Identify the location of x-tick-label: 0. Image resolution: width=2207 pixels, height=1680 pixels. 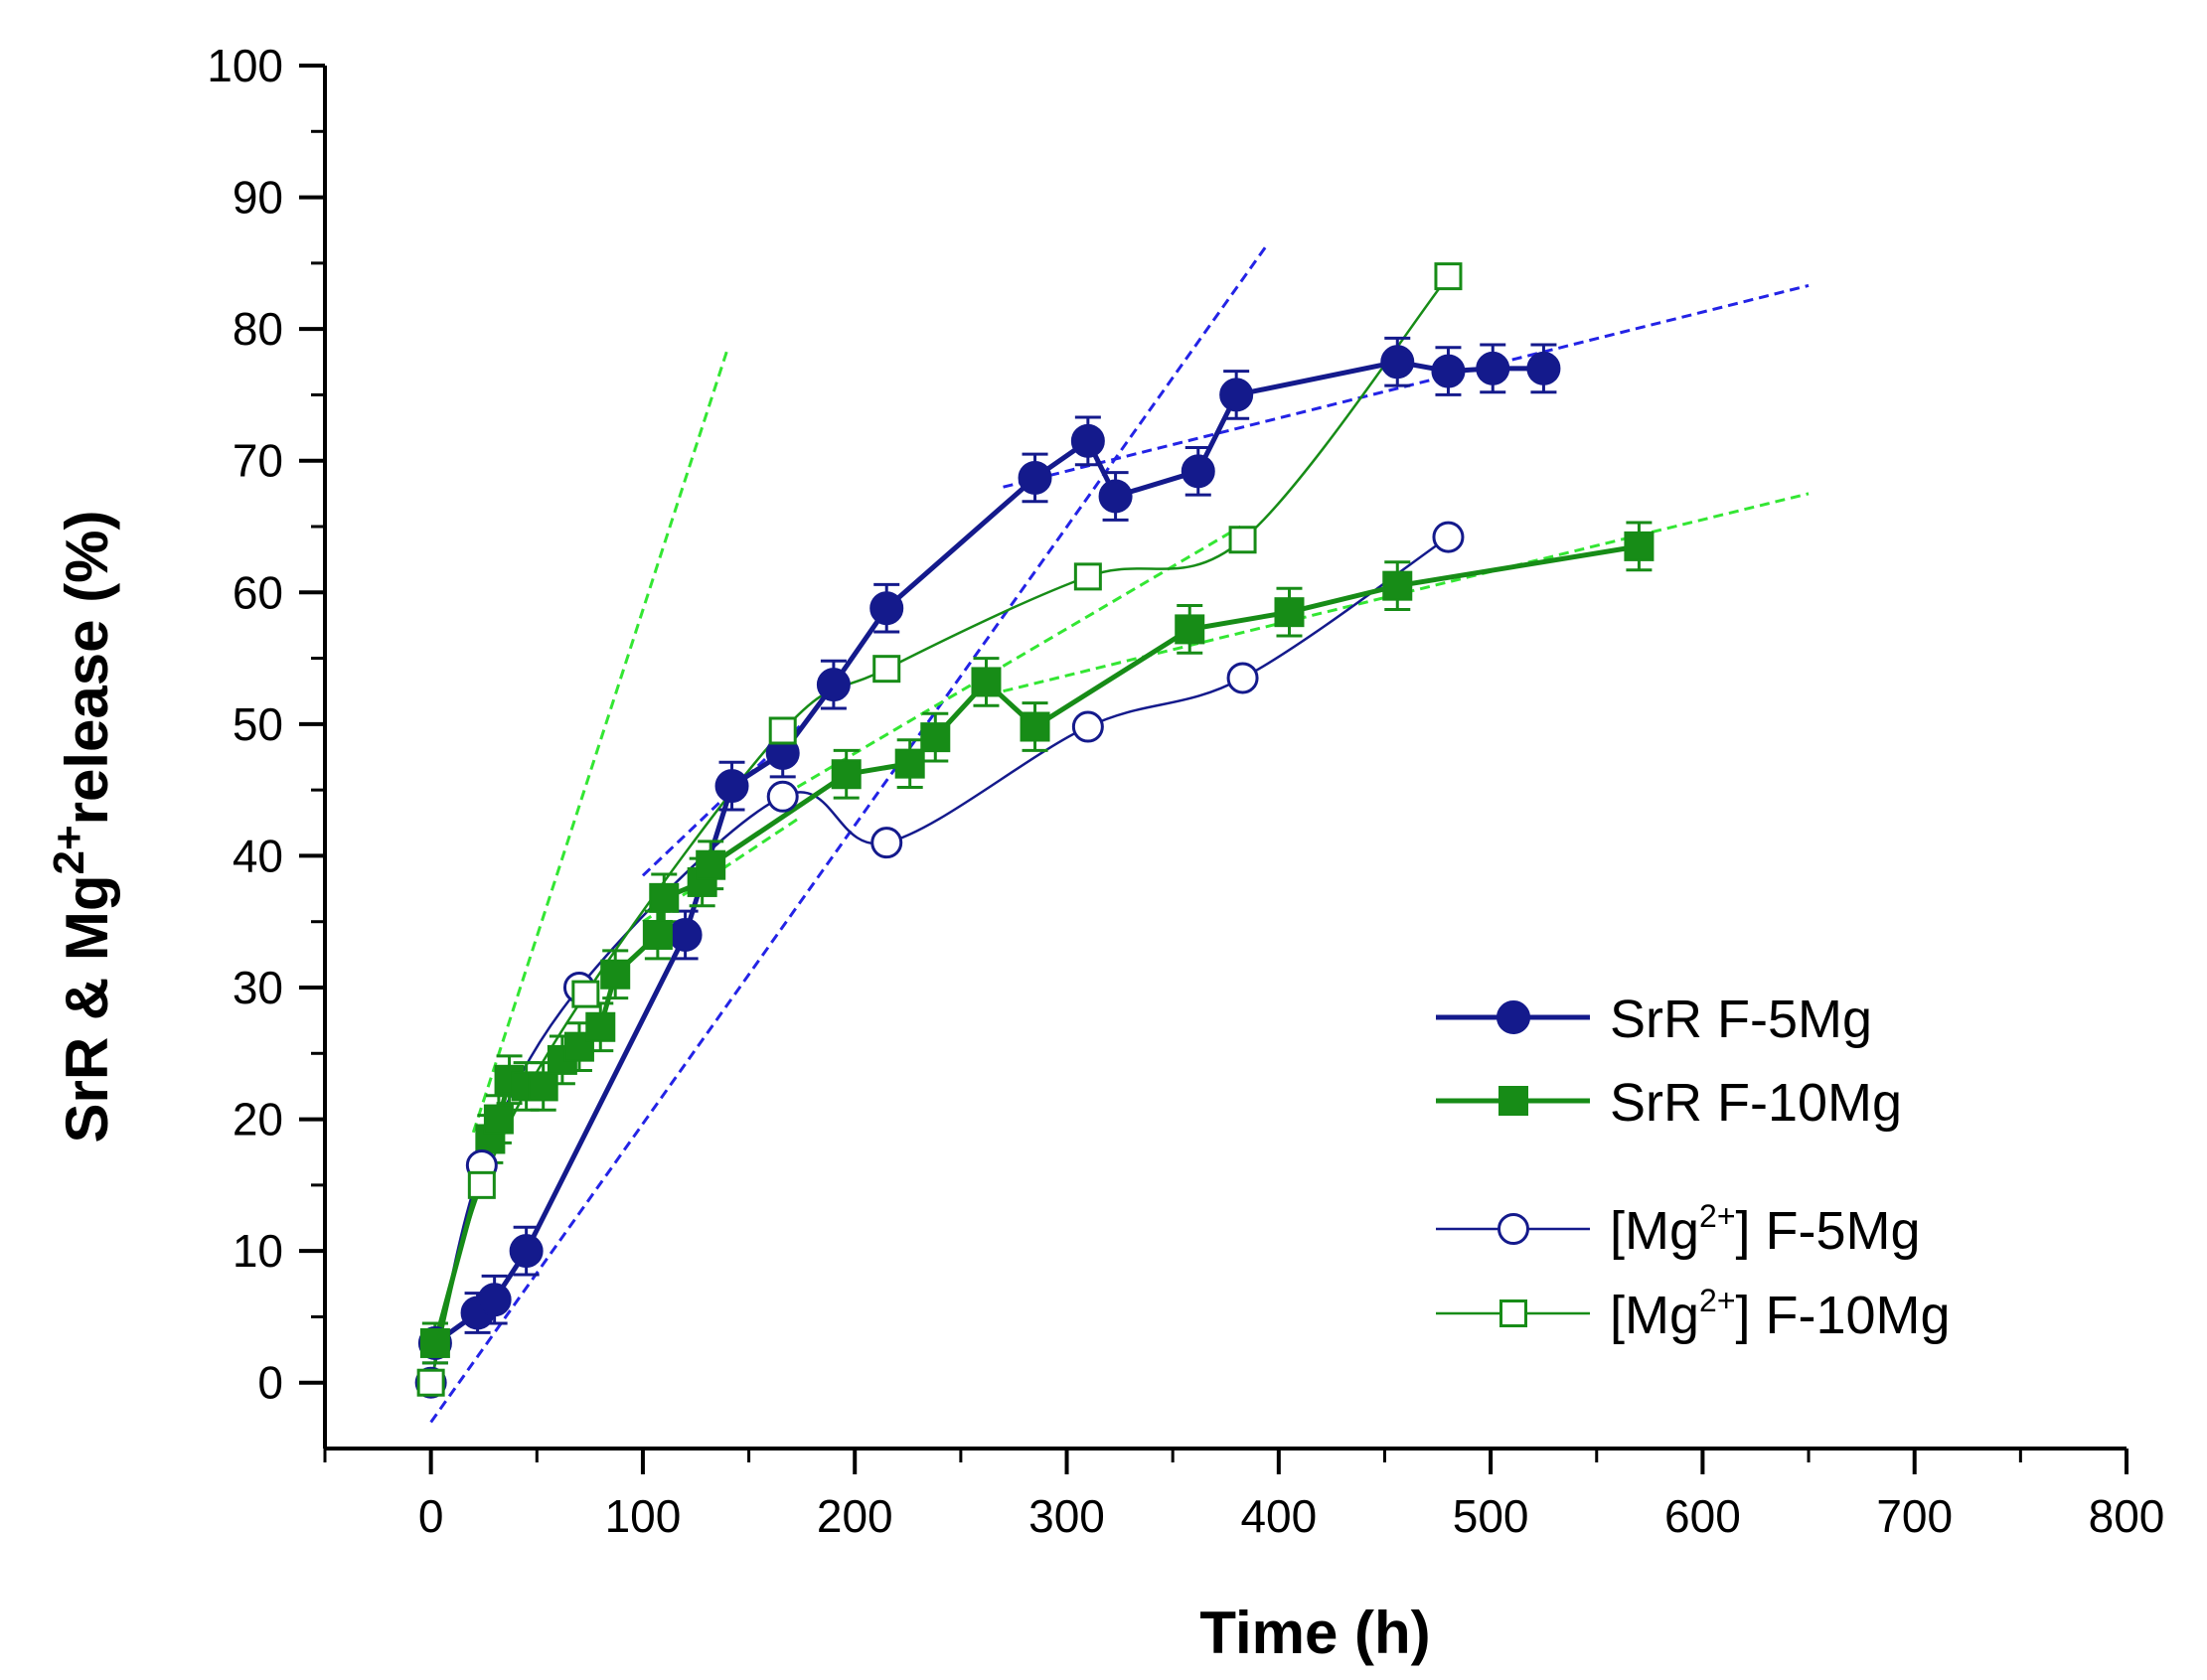
(431, 1516).